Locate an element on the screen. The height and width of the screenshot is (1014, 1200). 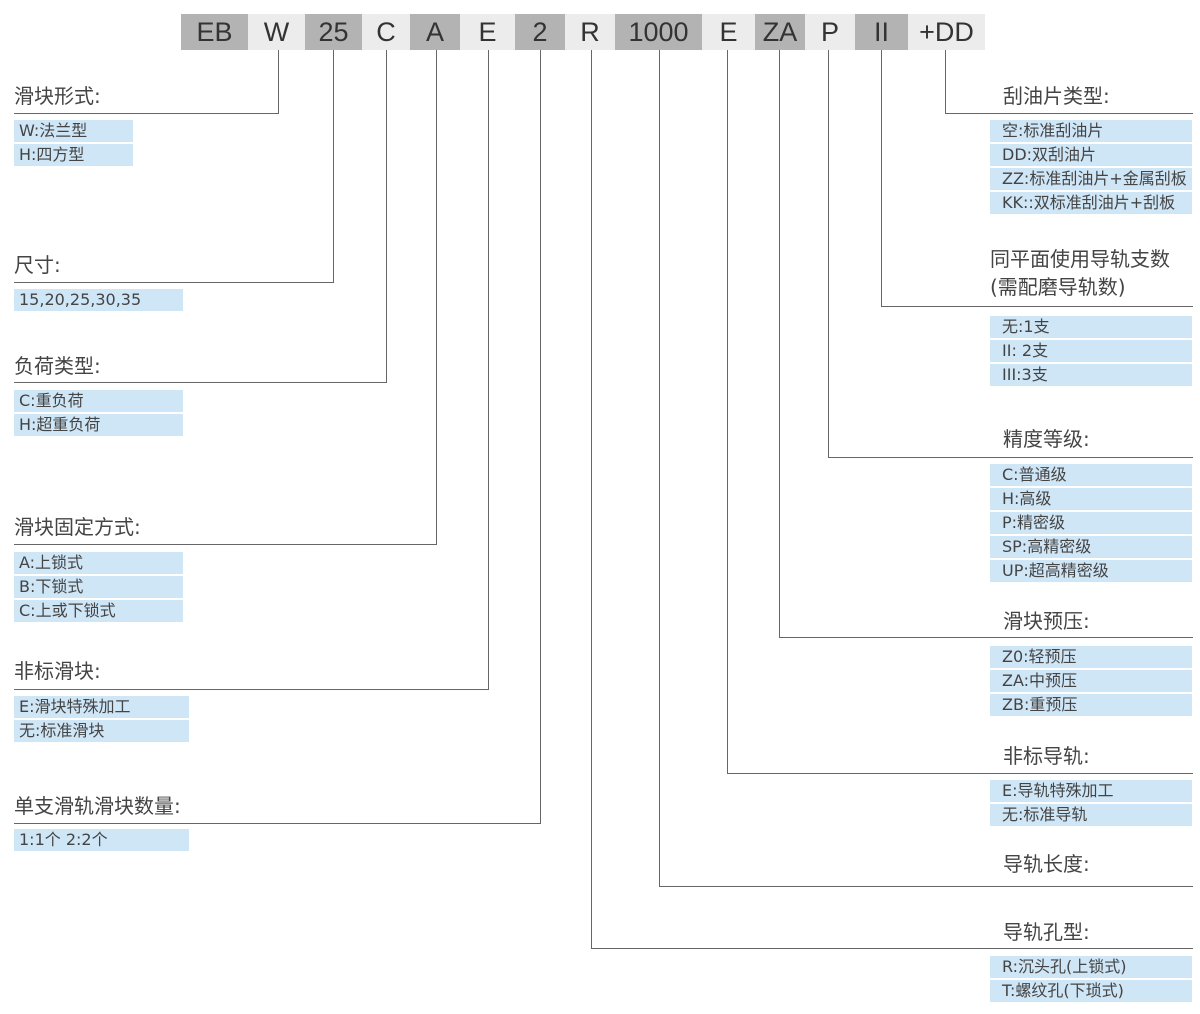
code-segment: 2 is located at coordinates (540, 32).